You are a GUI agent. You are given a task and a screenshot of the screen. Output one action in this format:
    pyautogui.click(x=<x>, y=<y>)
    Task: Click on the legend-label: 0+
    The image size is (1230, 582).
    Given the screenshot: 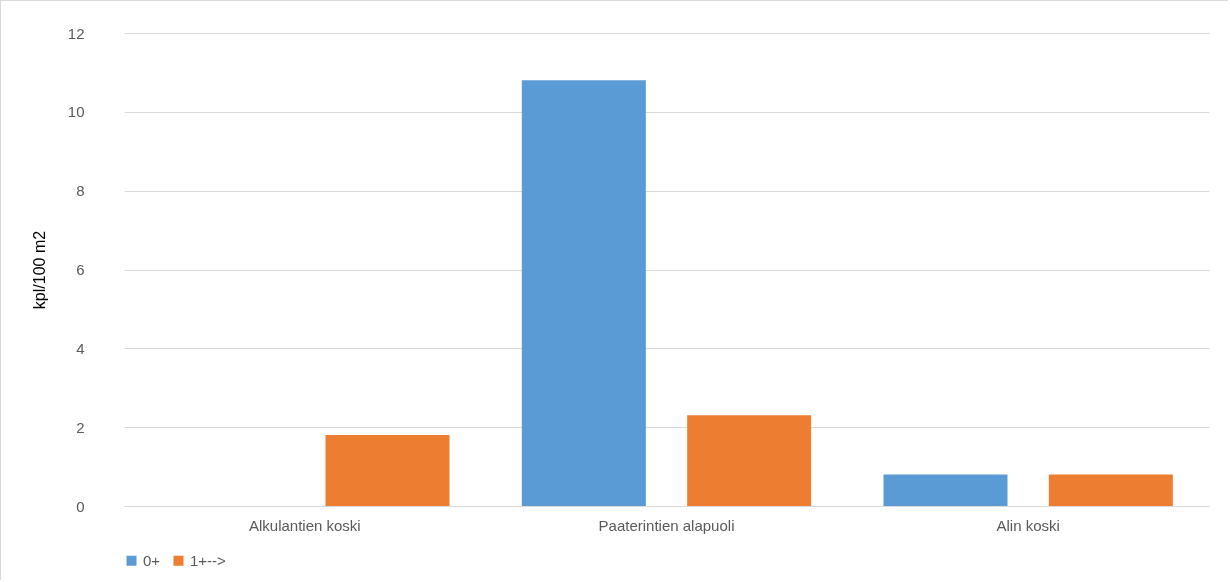 What is the action you would take?
    pyautogui.click(x=152, y=560)
    